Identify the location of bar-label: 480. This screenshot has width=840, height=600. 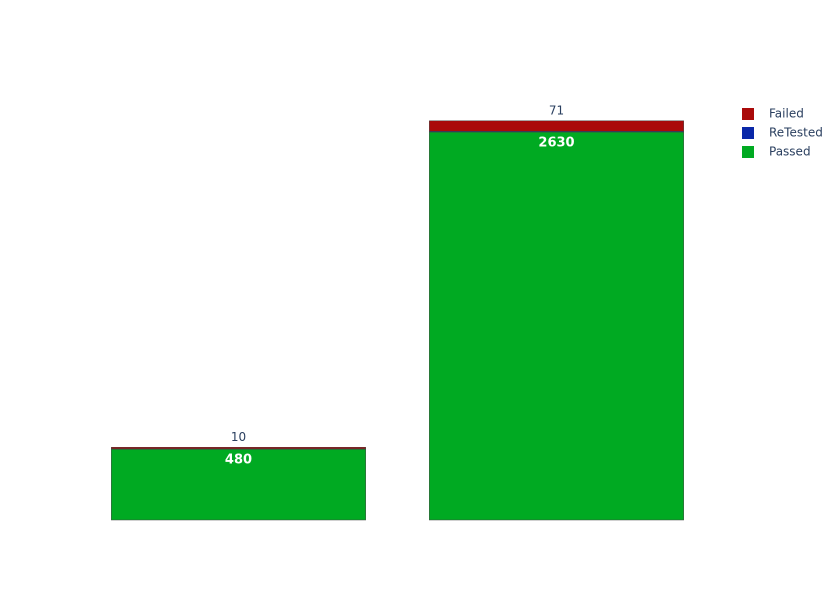
(238, 460).